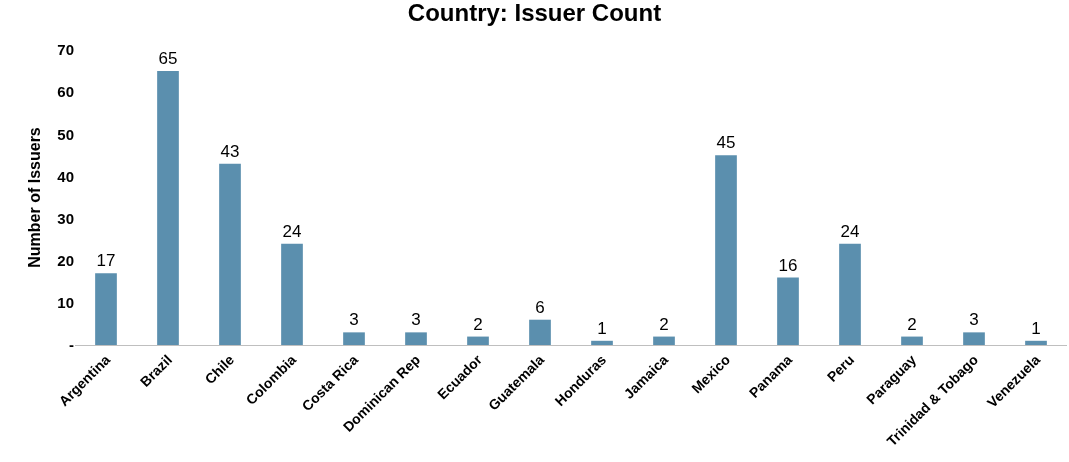  Describe the element at coordinates (35, 197) in the screenshot. I see `y-axis-title: Number of Issuers` at that location.